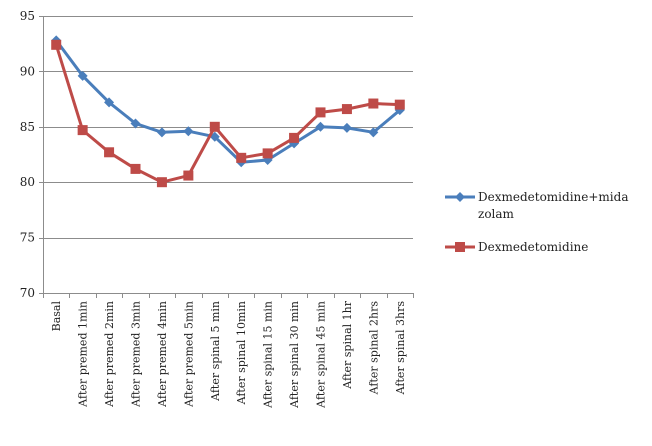 Image resolution: width=652 pixels, height=446 pixels. What do you see at coordinates (27, 16) in the screenshot?
I see `y-tick-label-95: 95` at bounding box center [27, 16].